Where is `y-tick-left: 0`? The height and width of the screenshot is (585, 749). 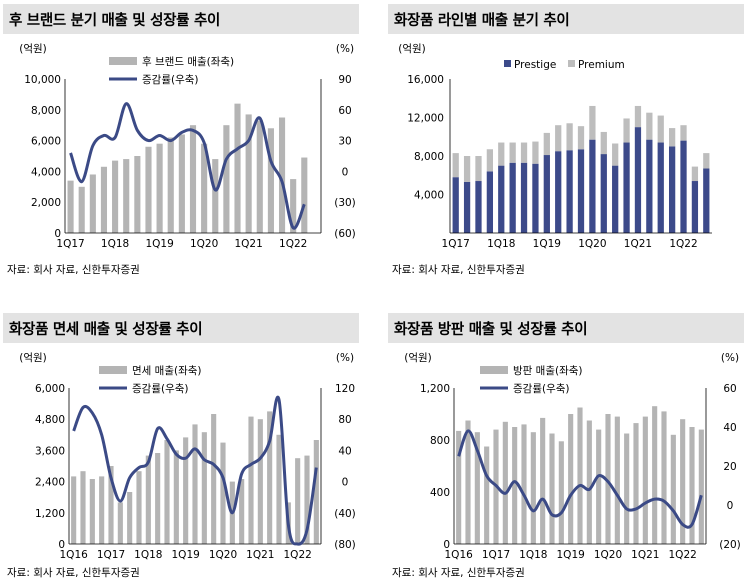
y-tick-left: 0 is located at coordinates (446, 545).